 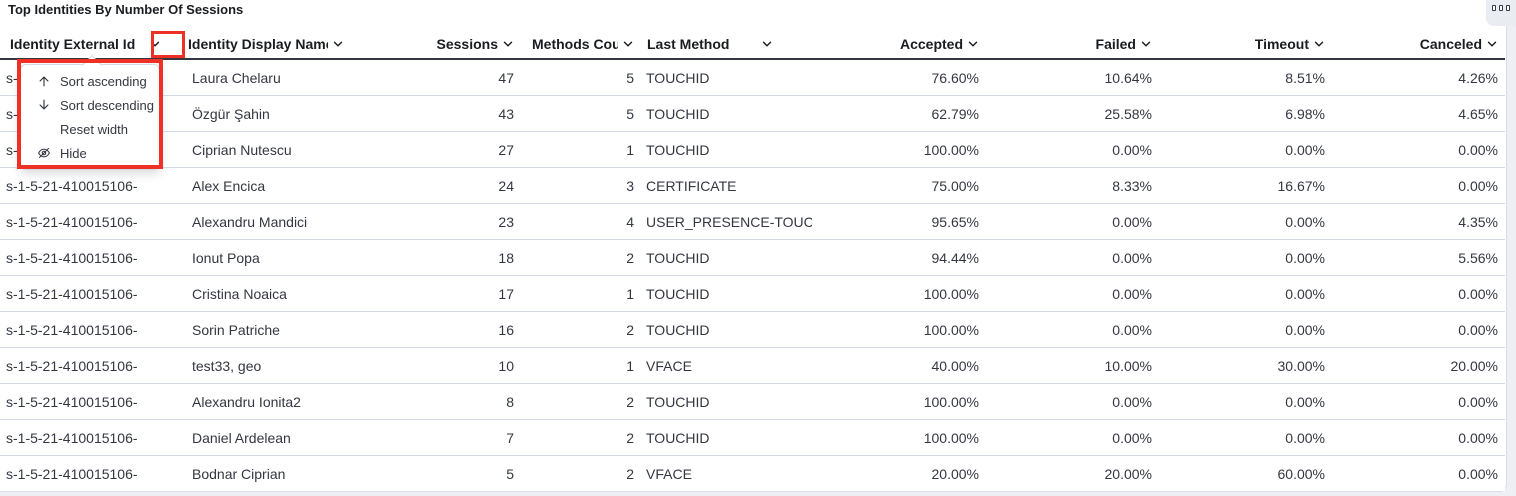 I want to click on menu-item-label: Reset width, so click(x=94, y=129).